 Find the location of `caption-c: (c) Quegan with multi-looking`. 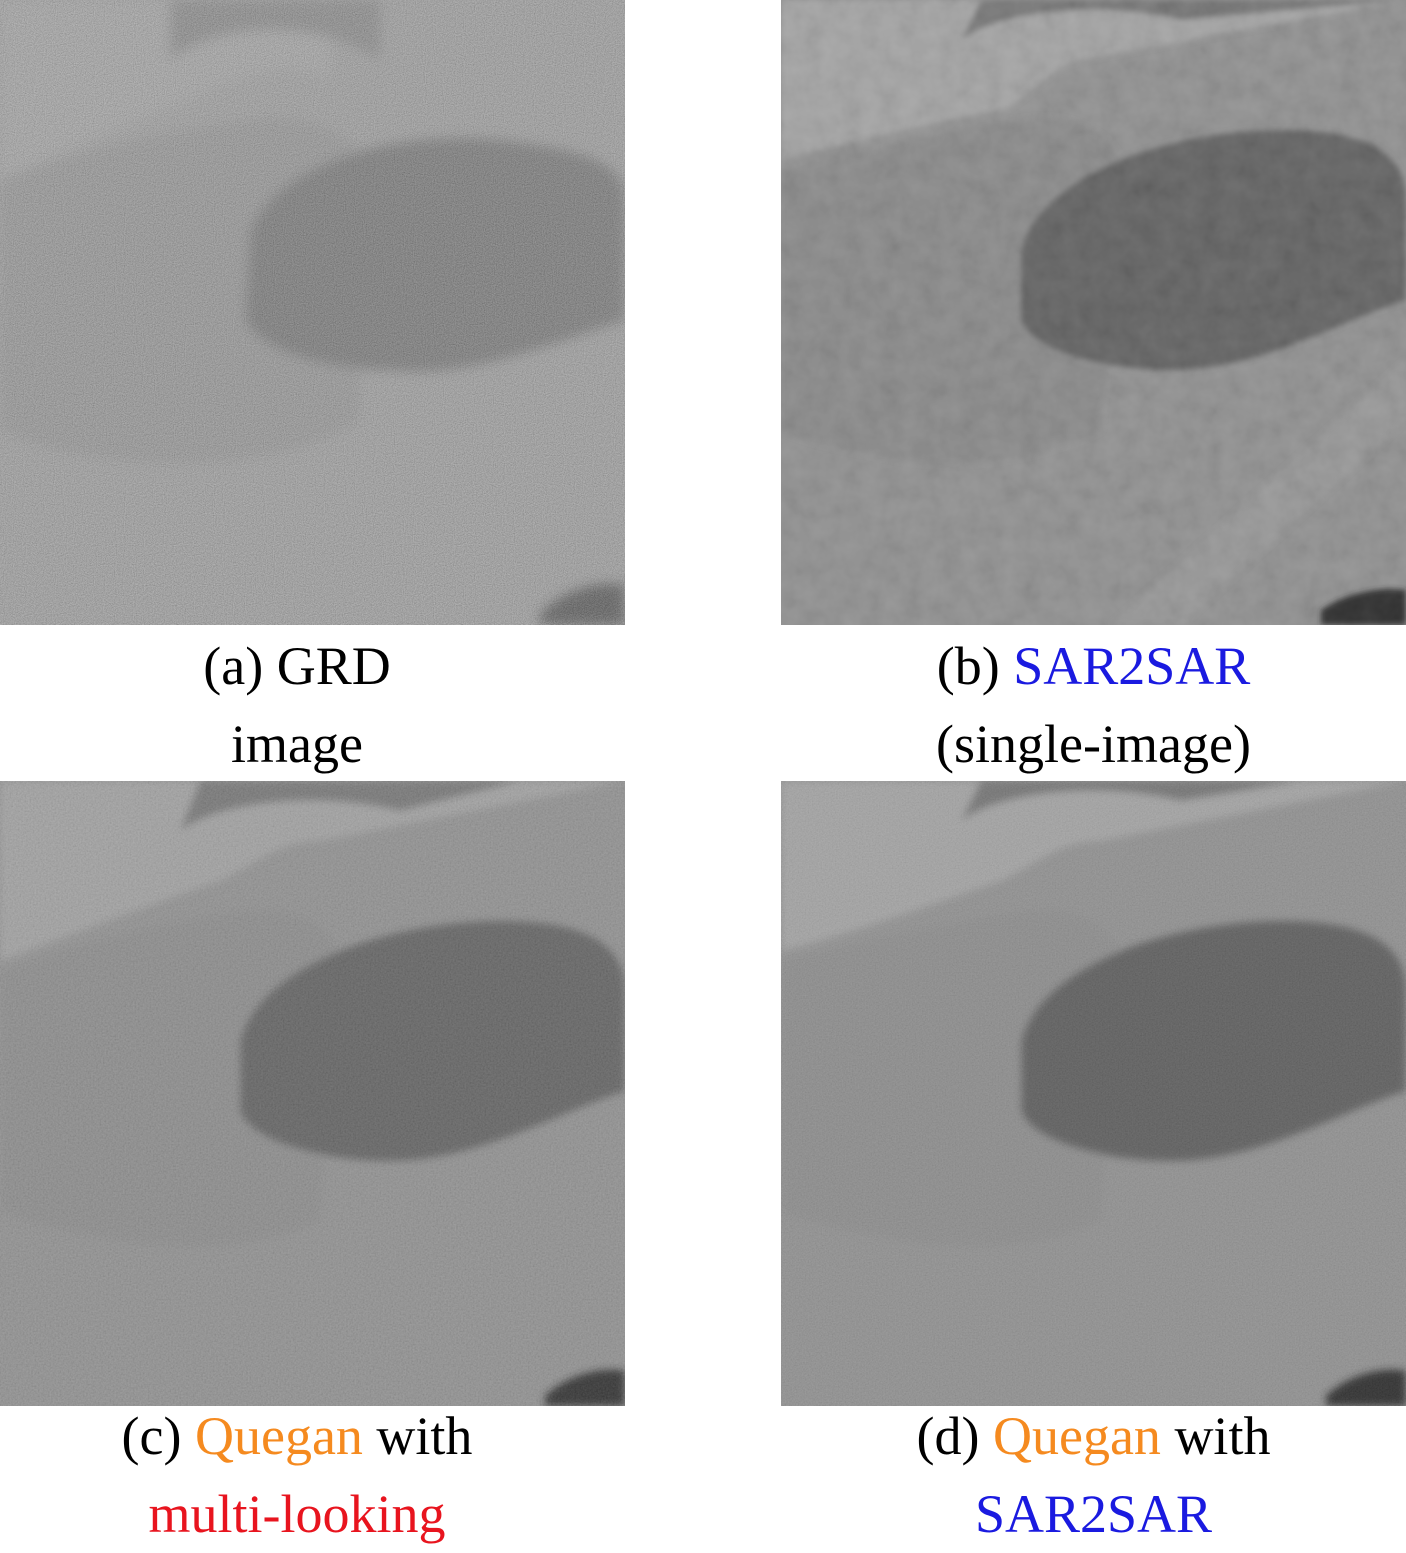

caption-c: (c) Quegan with multi-looking is located at coordinates (297, 1475).